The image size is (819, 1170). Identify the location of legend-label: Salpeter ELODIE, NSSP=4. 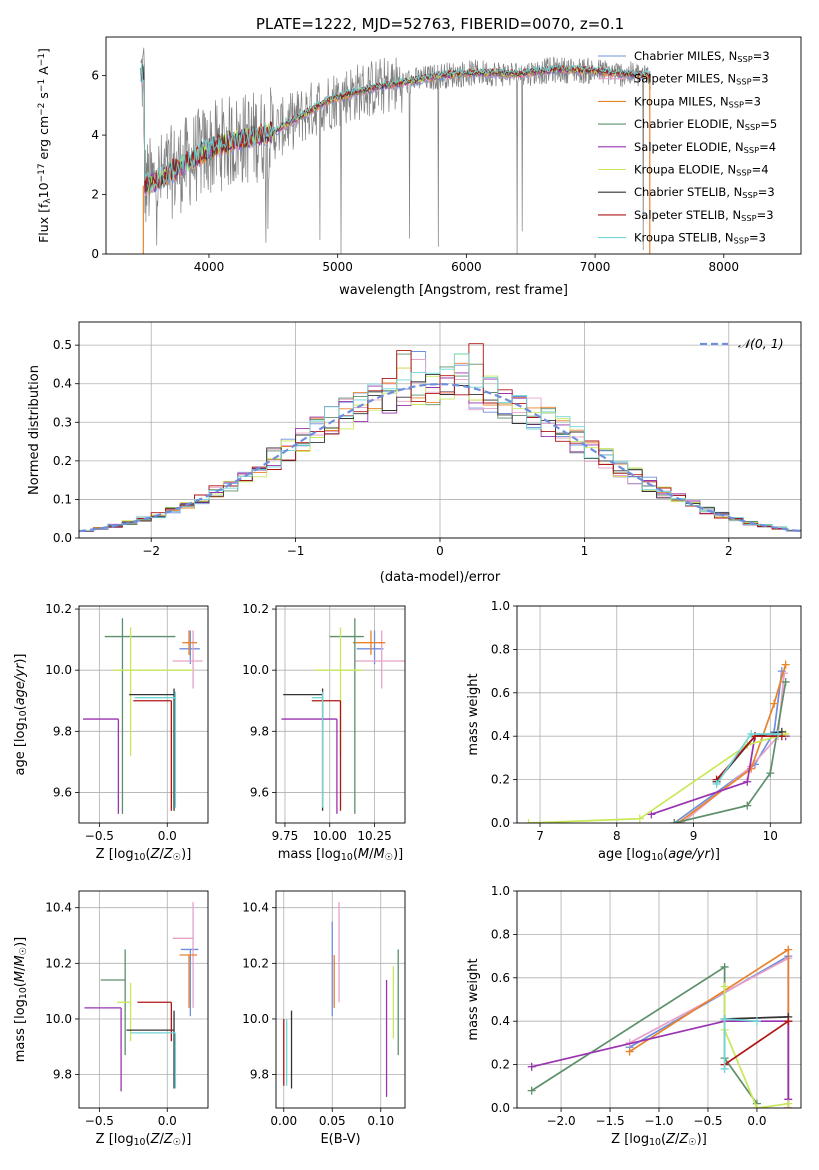
(705, 147).